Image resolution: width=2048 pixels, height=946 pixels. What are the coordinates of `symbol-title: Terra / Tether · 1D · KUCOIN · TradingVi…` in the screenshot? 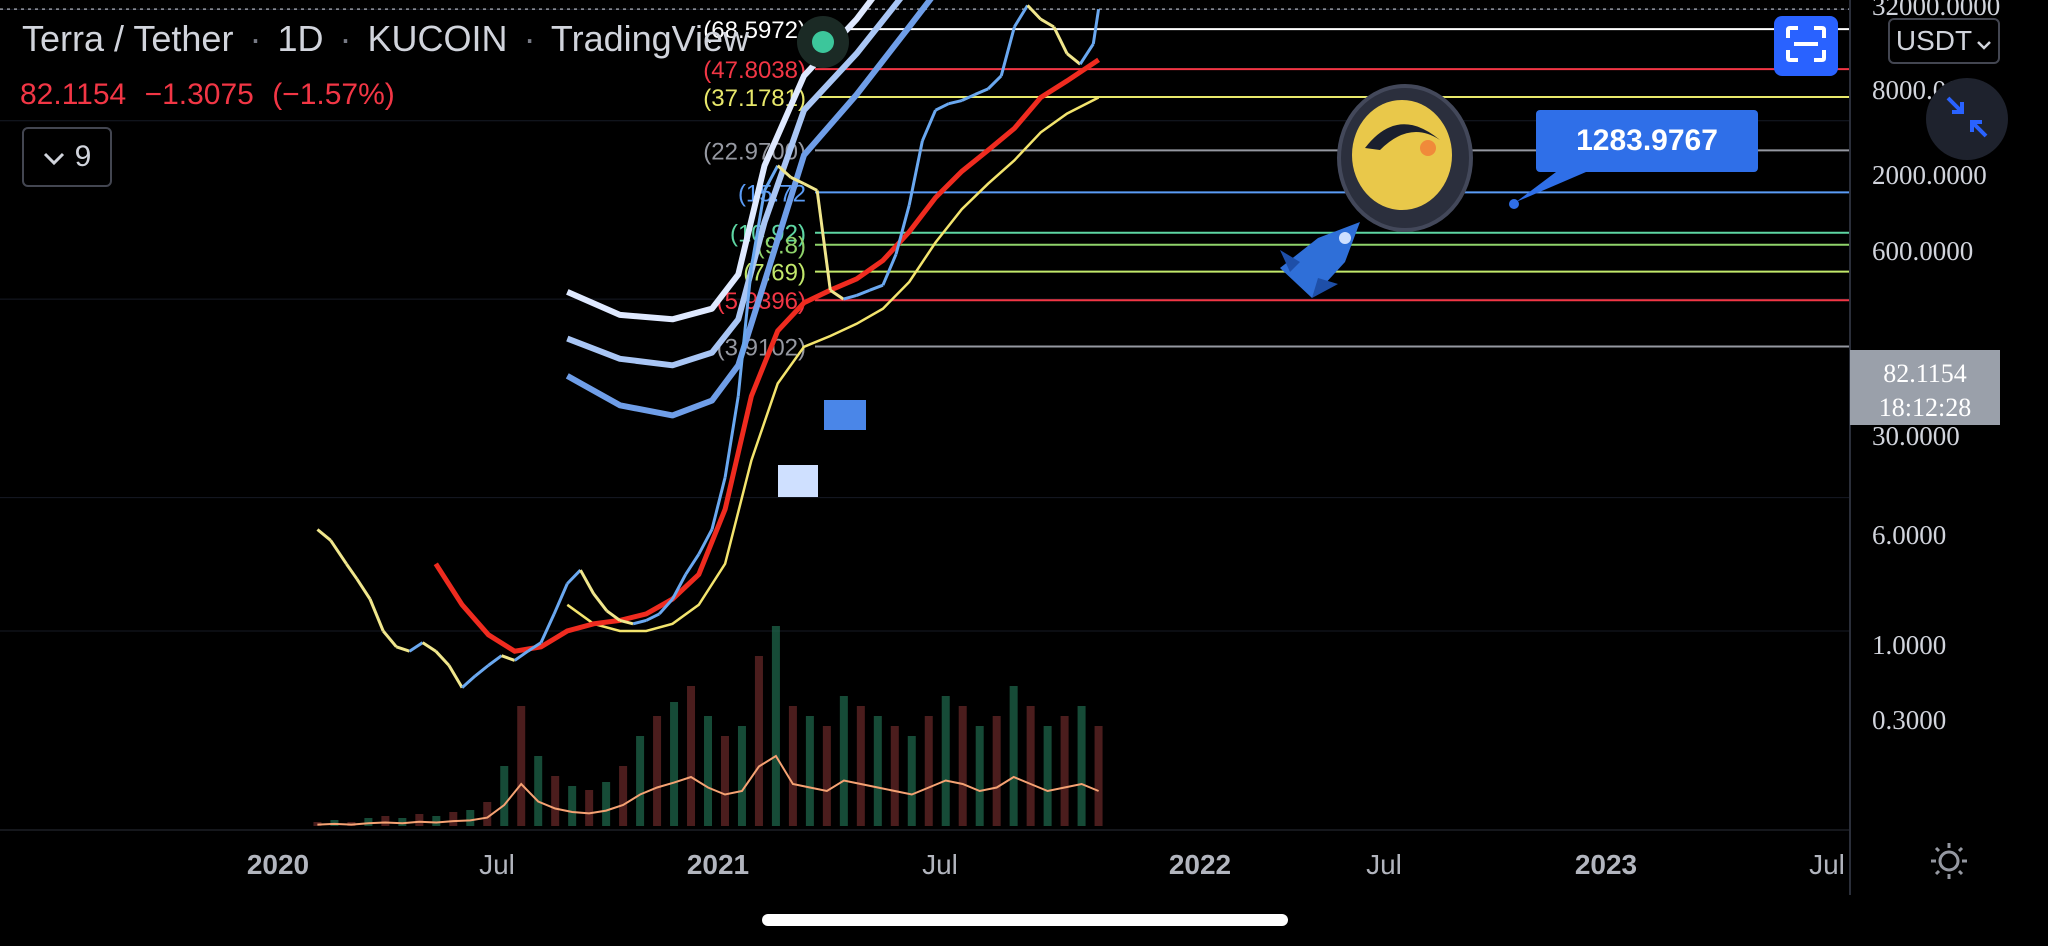 It's located at (386, 38).